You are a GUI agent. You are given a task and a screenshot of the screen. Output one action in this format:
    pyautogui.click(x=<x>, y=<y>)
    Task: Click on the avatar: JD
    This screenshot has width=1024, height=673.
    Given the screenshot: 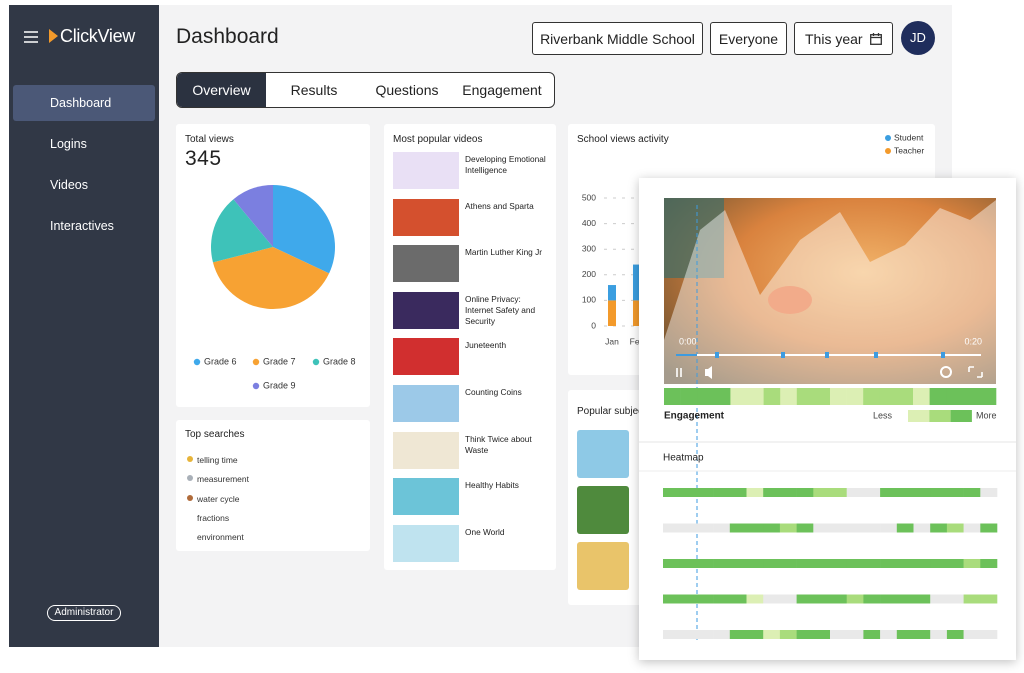 What is the action you would take?
    pyautogui.click(x=918, y=38)
    